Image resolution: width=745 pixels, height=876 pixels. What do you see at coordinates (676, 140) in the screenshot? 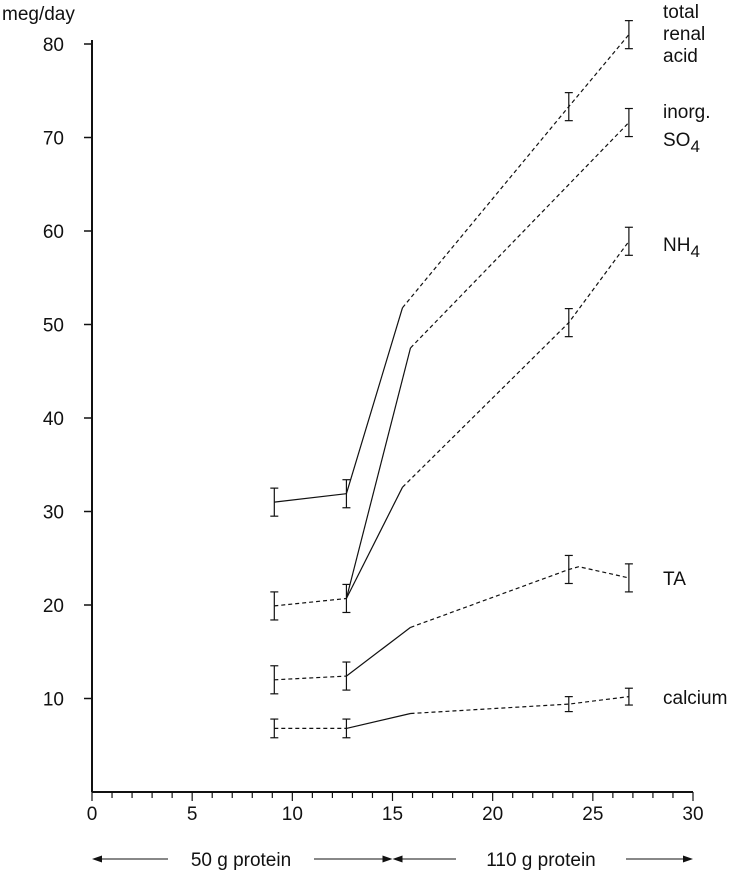
I see `label-main: SO` at bounding box center [676, 140].